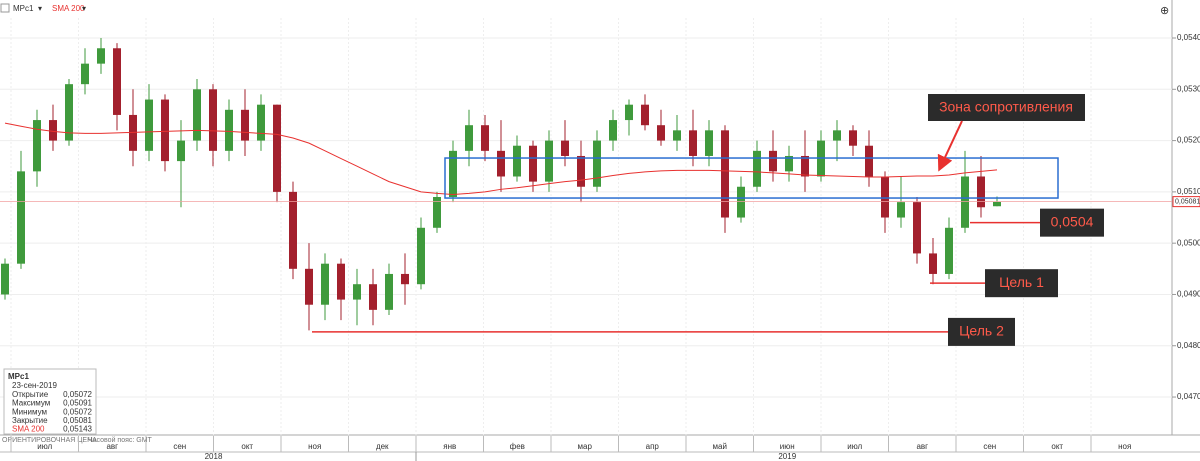 The width and height of the screenshot is (1200, 461). What do you see at coordinates (28, 429) in the screenshot?
I see `info-label: SMA 200` at bounding box center [28, 429].